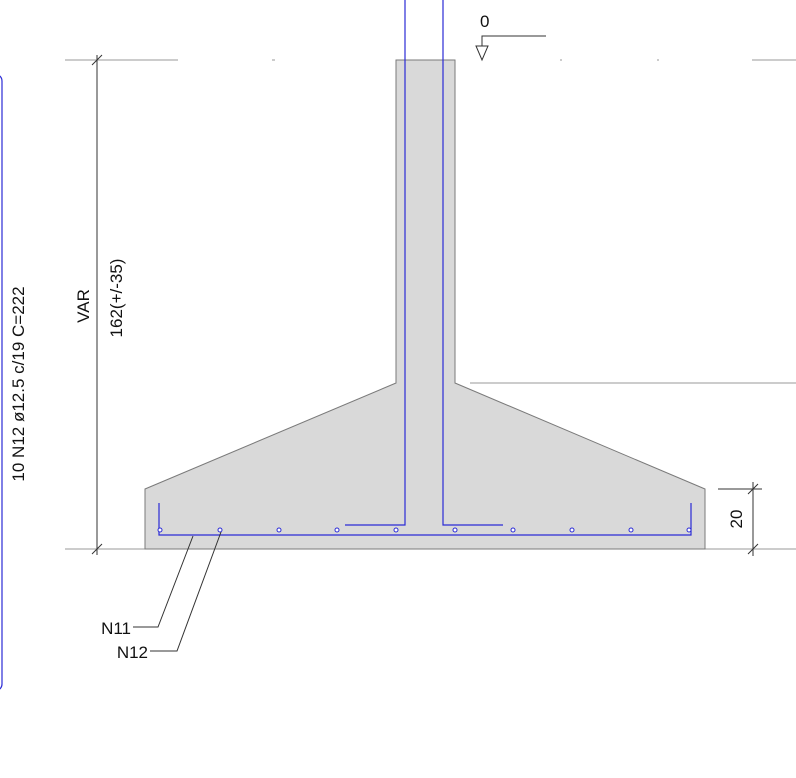 The image size is (796, 778). What do you see at coordinates (97, 304) in the screenshot?
I see `height-dimension` at bounding box center [97, 304].